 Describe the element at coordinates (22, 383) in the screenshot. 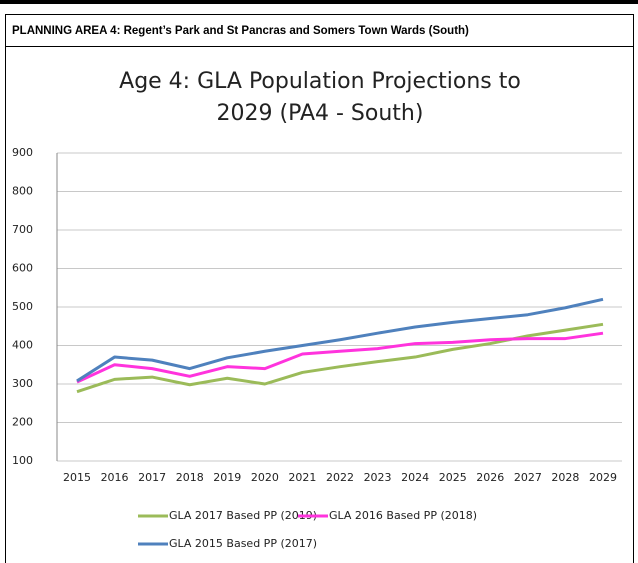

I see `y-tick-label: 300` at that location.